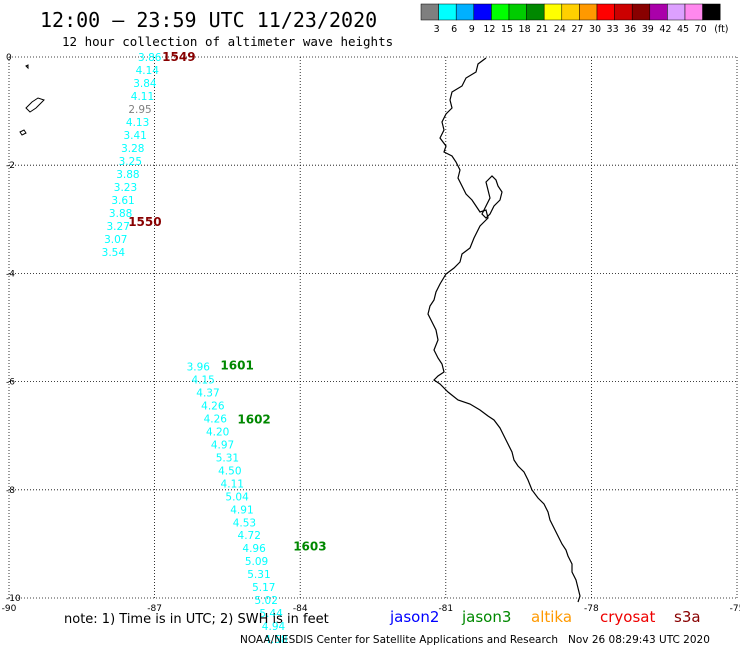 The height and width of the screenshot is (650, 740). What do you see at coordinates (115, 240) in the screenshot?
I see `wave-height-value: 3.07` at bounding box center [115, 240].